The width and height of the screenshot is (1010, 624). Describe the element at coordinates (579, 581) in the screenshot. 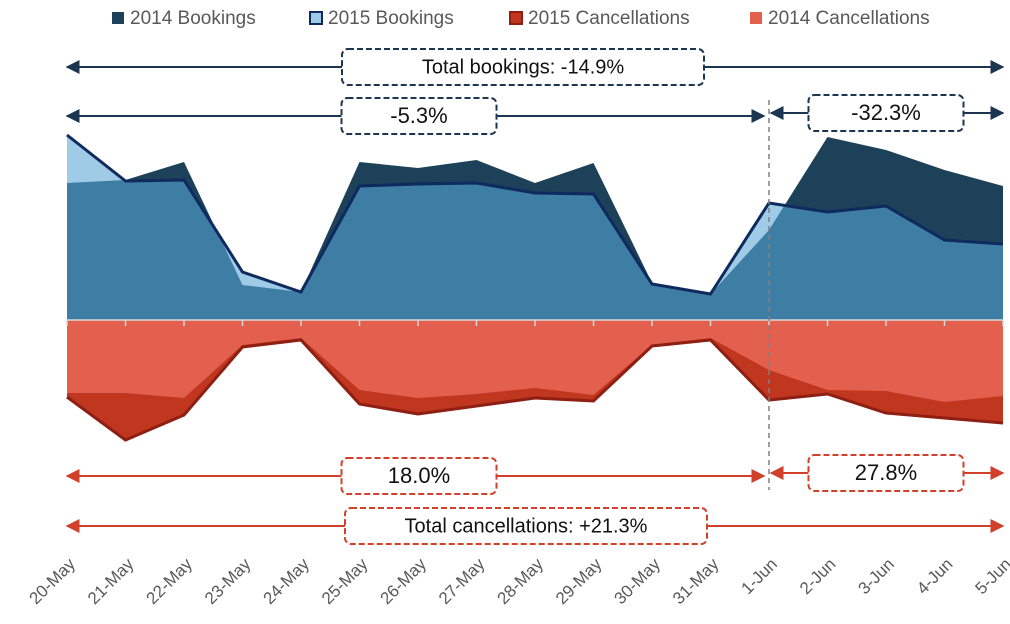

I see `x-tick-label: 29-May` at that location.